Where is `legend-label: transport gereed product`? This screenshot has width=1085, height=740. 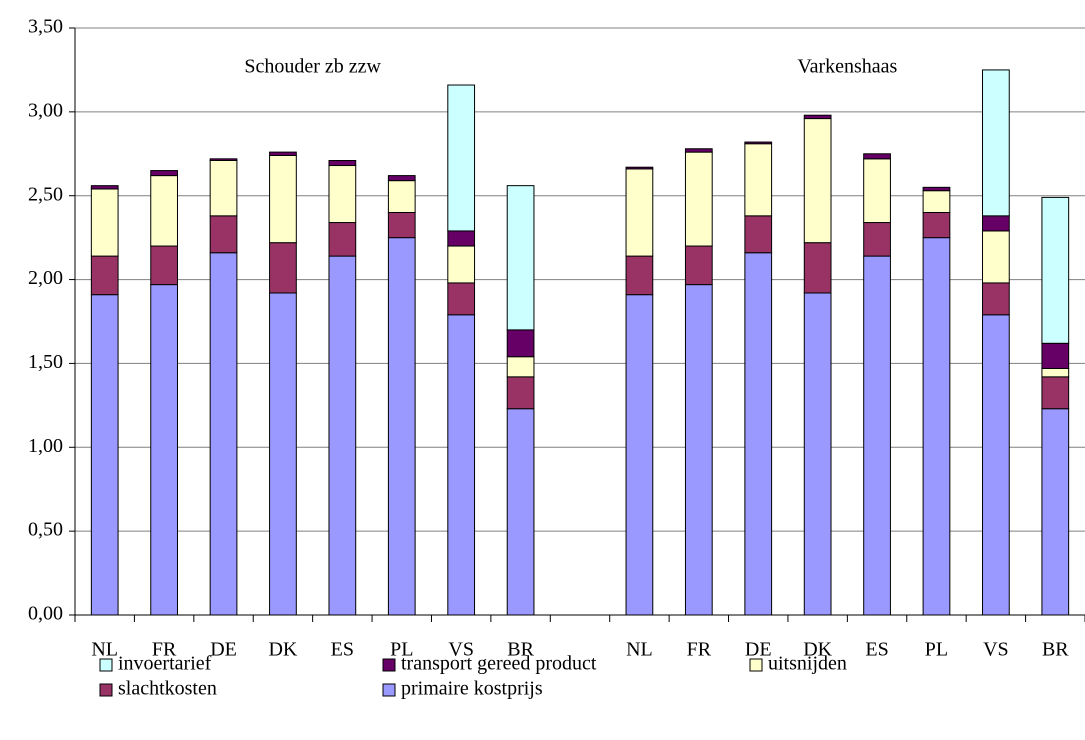
legend-label: transport gereed product is located at coordinates (499, 664).